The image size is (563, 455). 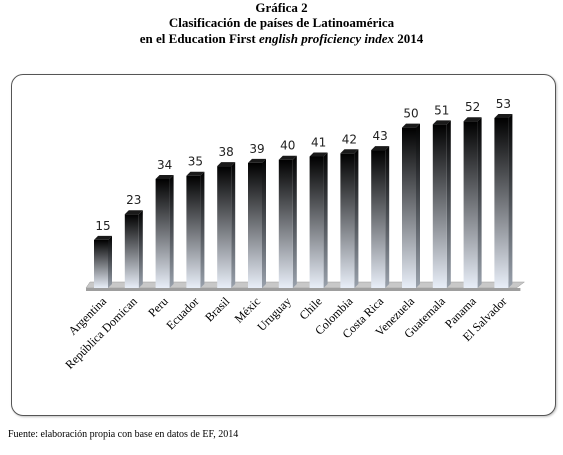 I want to click on data-label: 53, so click(x=503, y=104).